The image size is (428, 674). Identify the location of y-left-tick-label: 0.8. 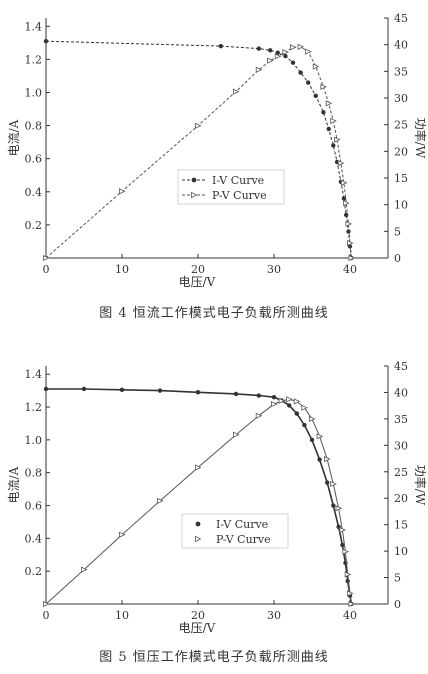
(34, 126).